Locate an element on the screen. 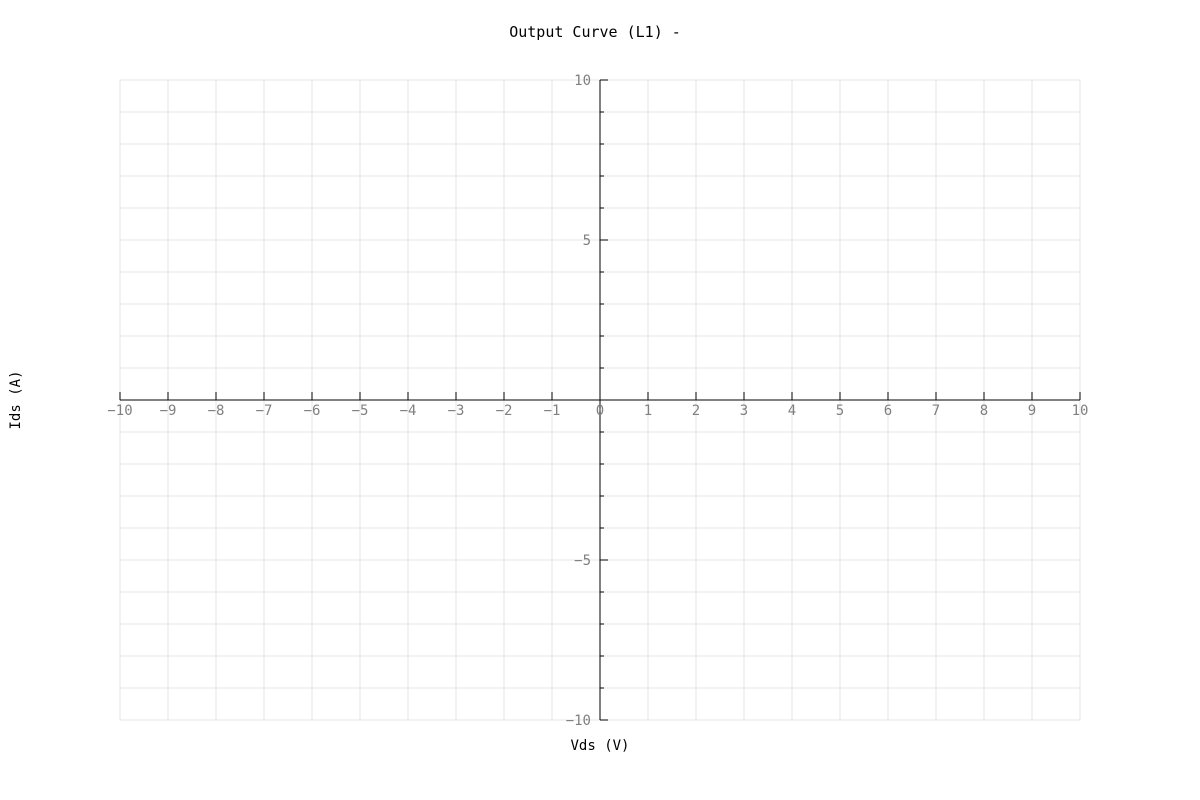  x-tick-label: −1 is located at coordinates (552, 411).